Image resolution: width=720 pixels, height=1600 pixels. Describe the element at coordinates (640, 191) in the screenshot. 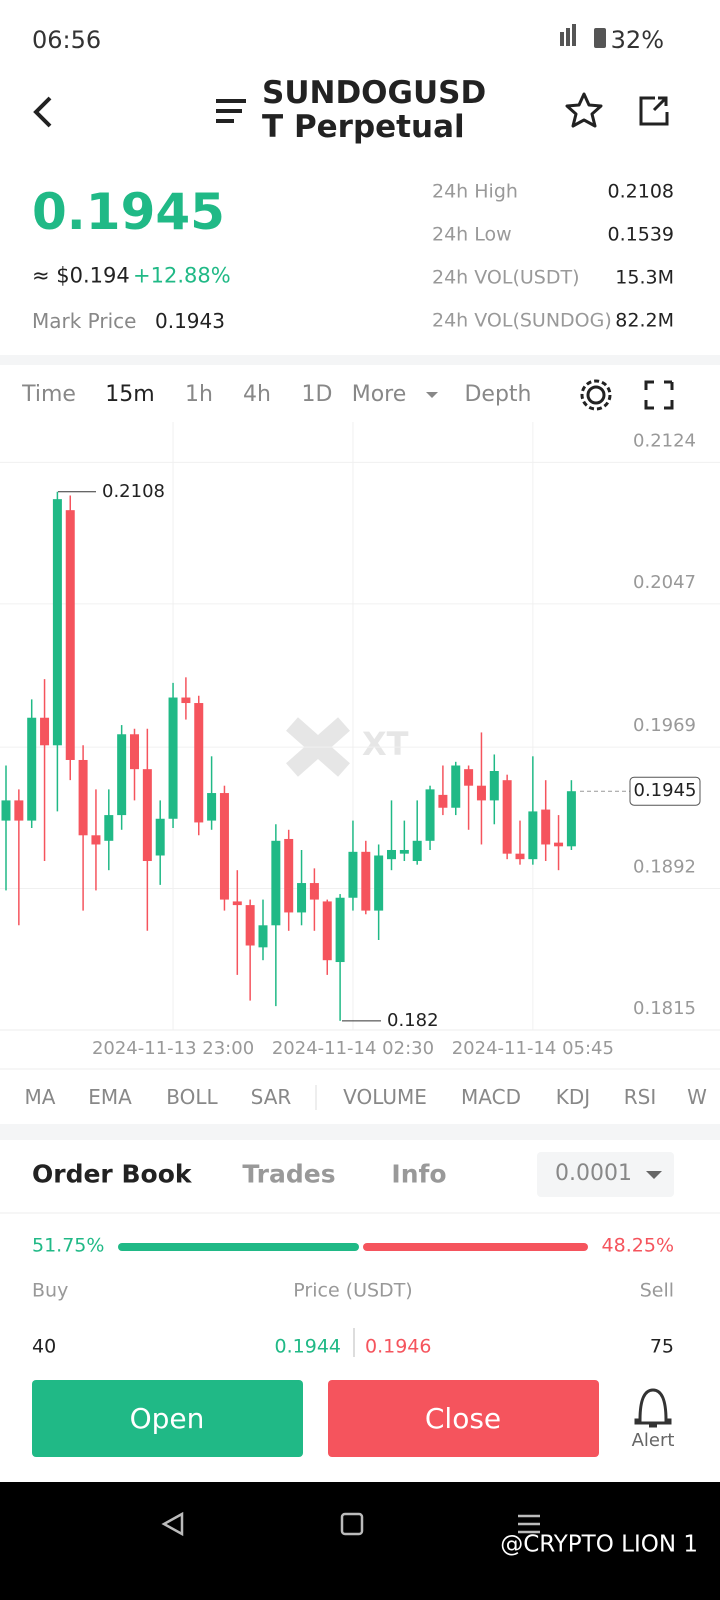

I see `stat-value: 0.2108` at that location.